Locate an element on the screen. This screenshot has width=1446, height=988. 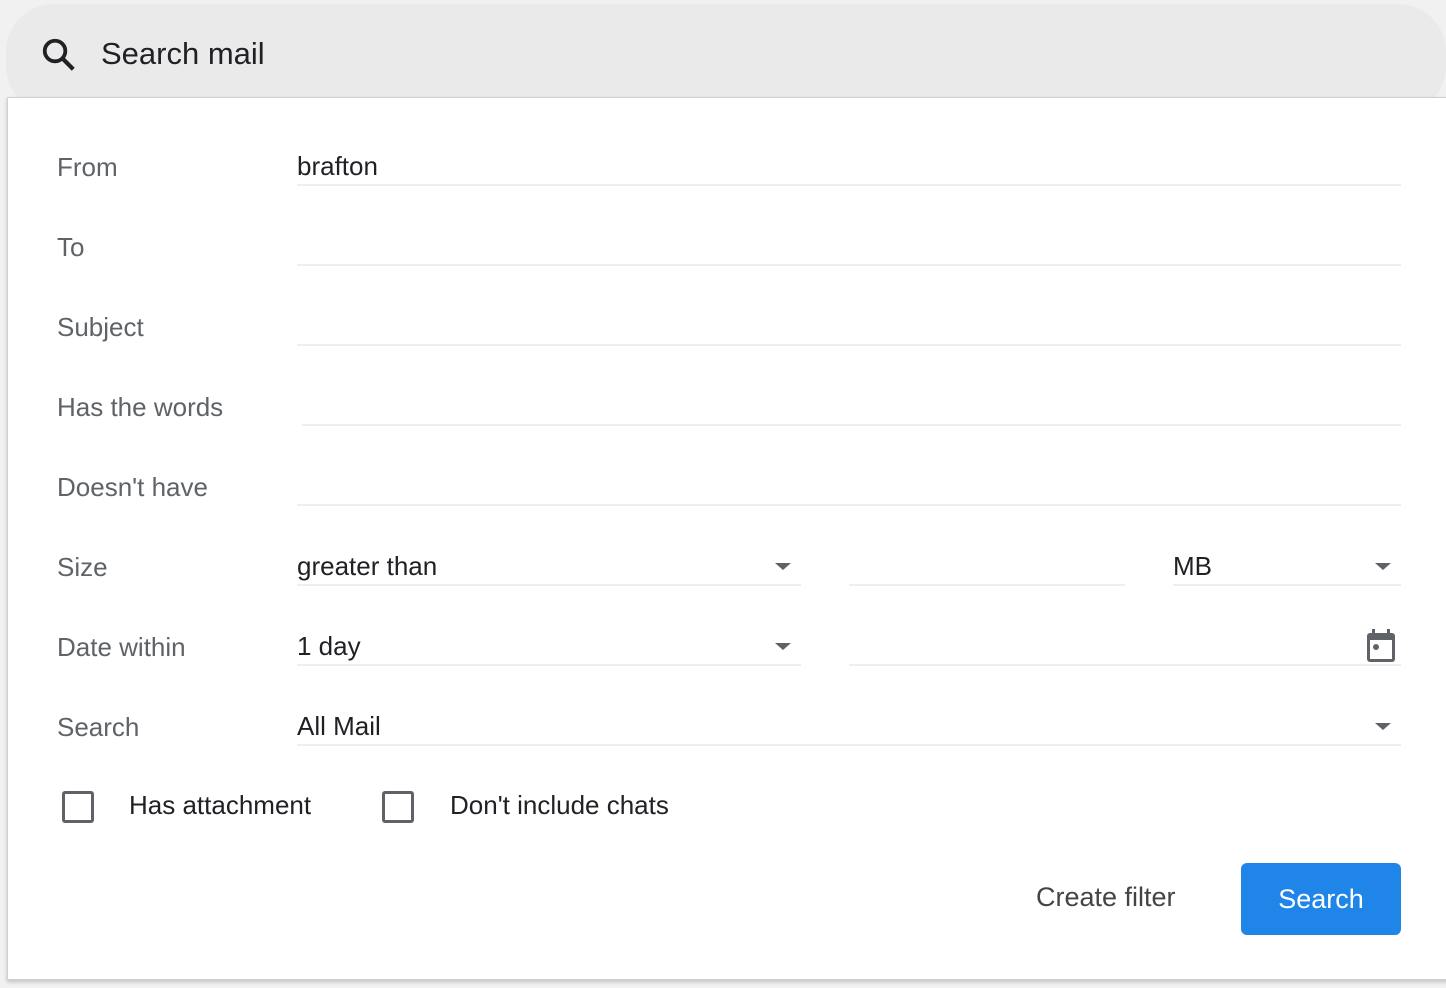
calendar-icon is located at coordinates (1381, 646).